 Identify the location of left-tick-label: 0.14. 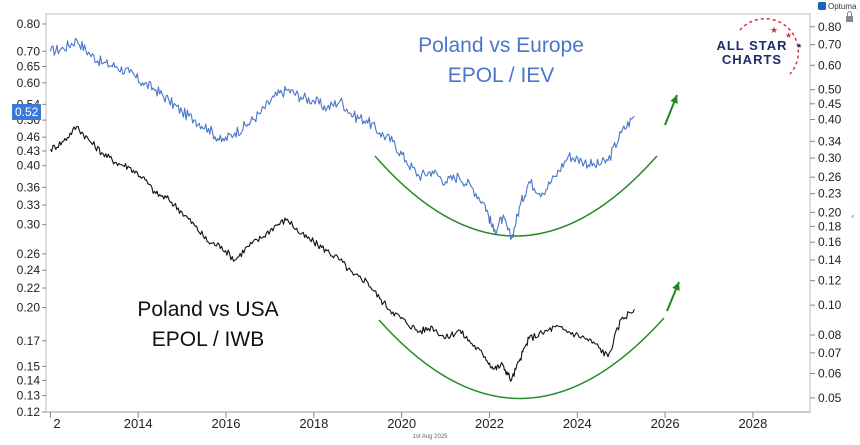
(29, 380).